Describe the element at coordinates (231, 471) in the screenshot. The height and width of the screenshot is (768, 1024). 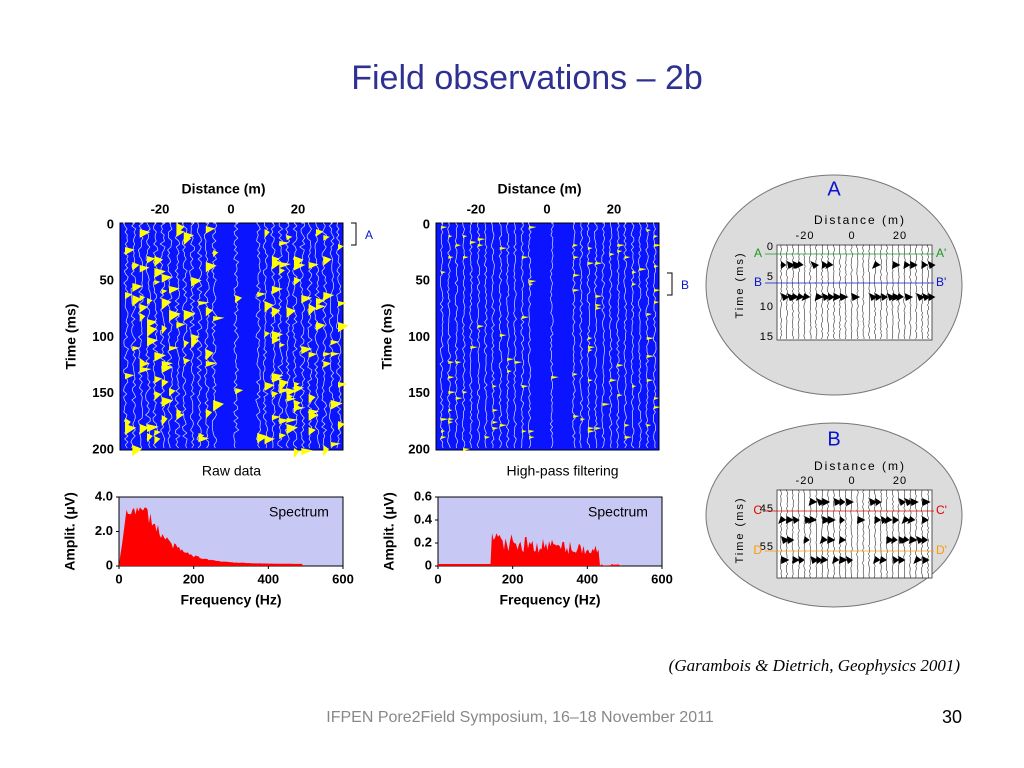
I see `caption: Raw data` at that location.